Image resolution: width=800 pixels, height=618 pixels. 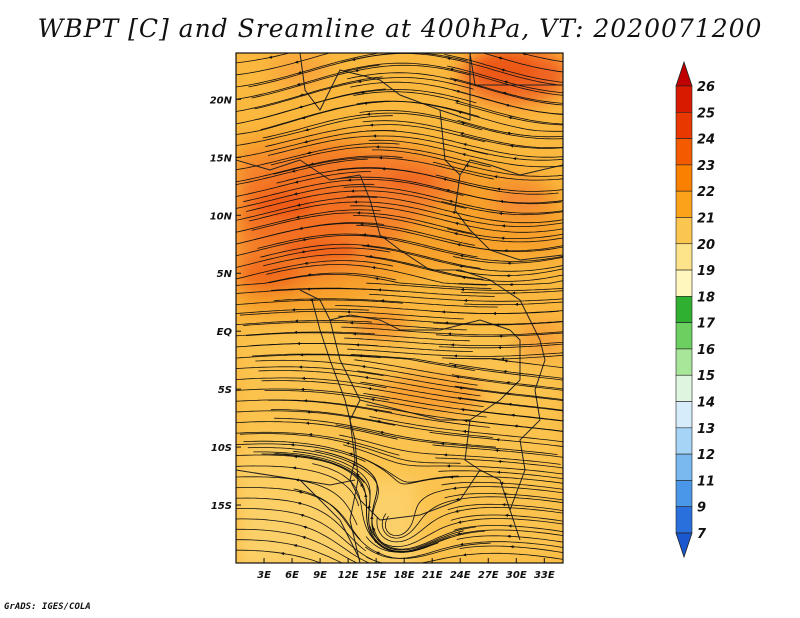 I want to click on lon-tick-label: 33E, so click(x=544, y=575).